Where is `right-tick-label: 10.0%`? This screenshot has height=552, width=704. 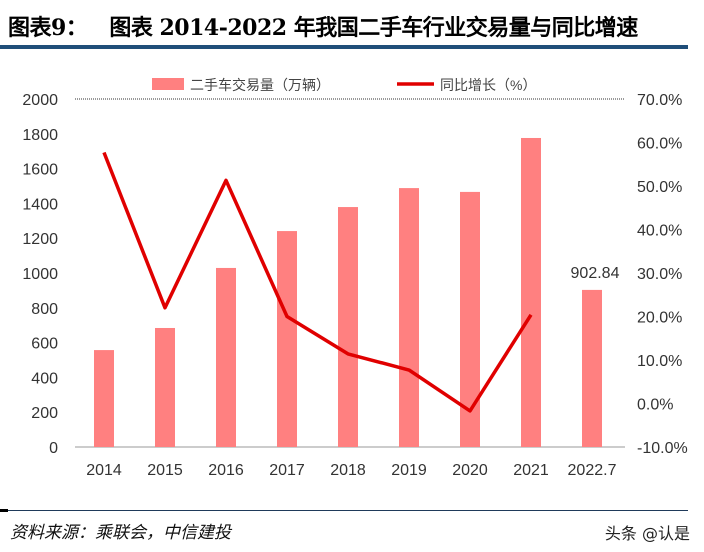
right-tick-label: 10.0% is located at coordinates (659, 361).